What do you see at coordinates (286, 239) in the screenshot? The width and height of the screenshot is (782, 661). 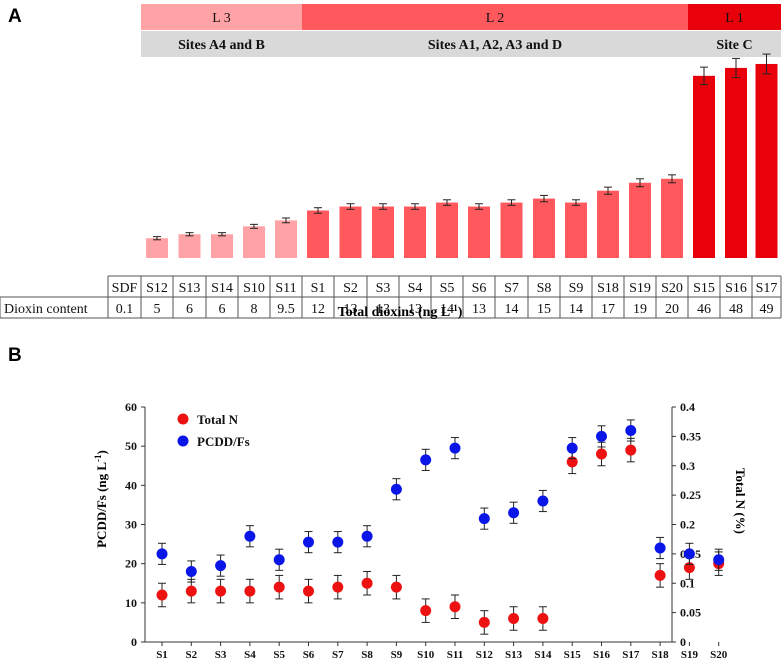 I see `bar-S11` at bounding box center [286, 239].